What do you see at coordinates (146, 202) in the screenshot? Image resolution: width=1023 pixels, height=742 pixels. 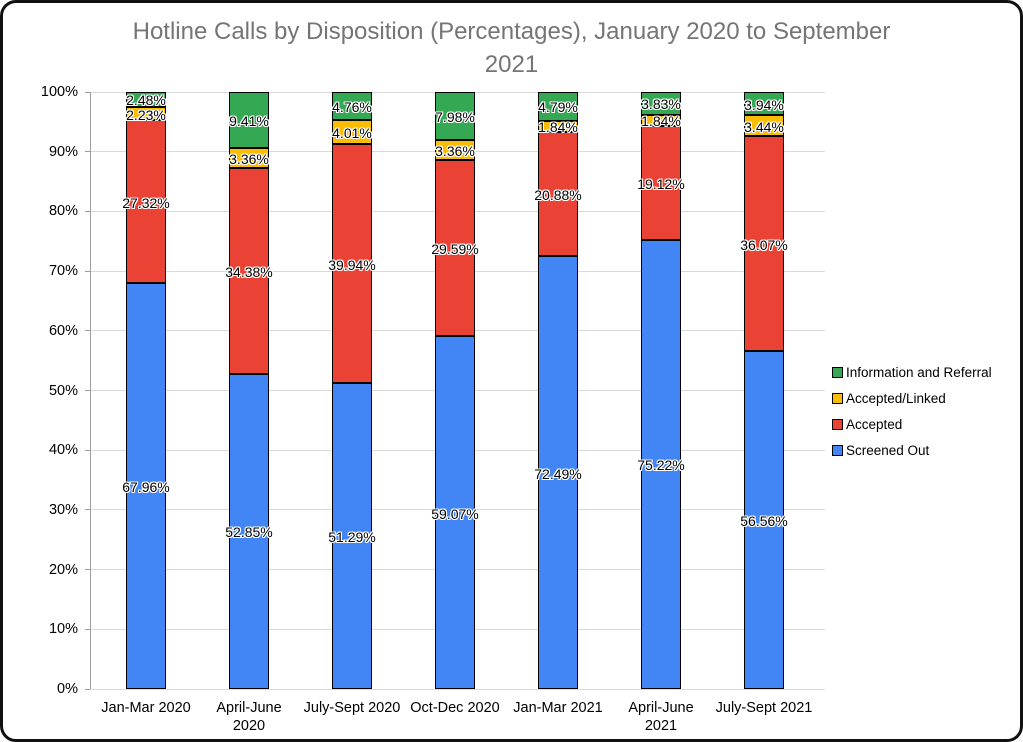 I see `segment-accepted-jan-mar-2020` at bounding box center [146, 202].